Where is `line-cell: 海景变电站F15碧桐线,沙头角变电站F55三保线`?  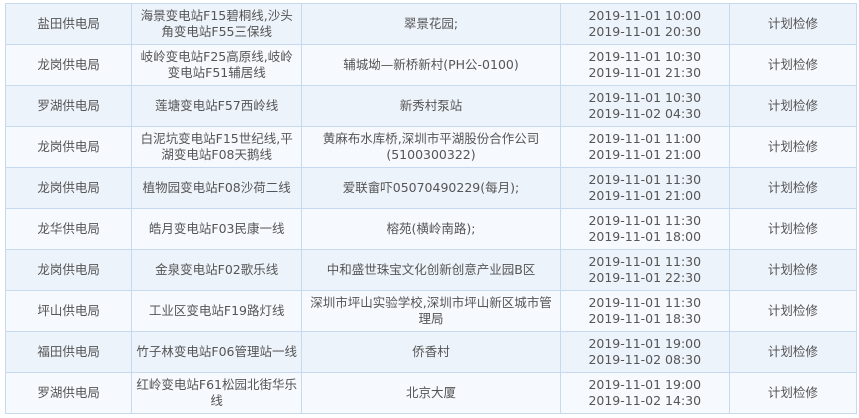
line-cell: 海景变电站F15碧桐线,沙头角变电站F55三保线 is located at coordinates (217, 24).